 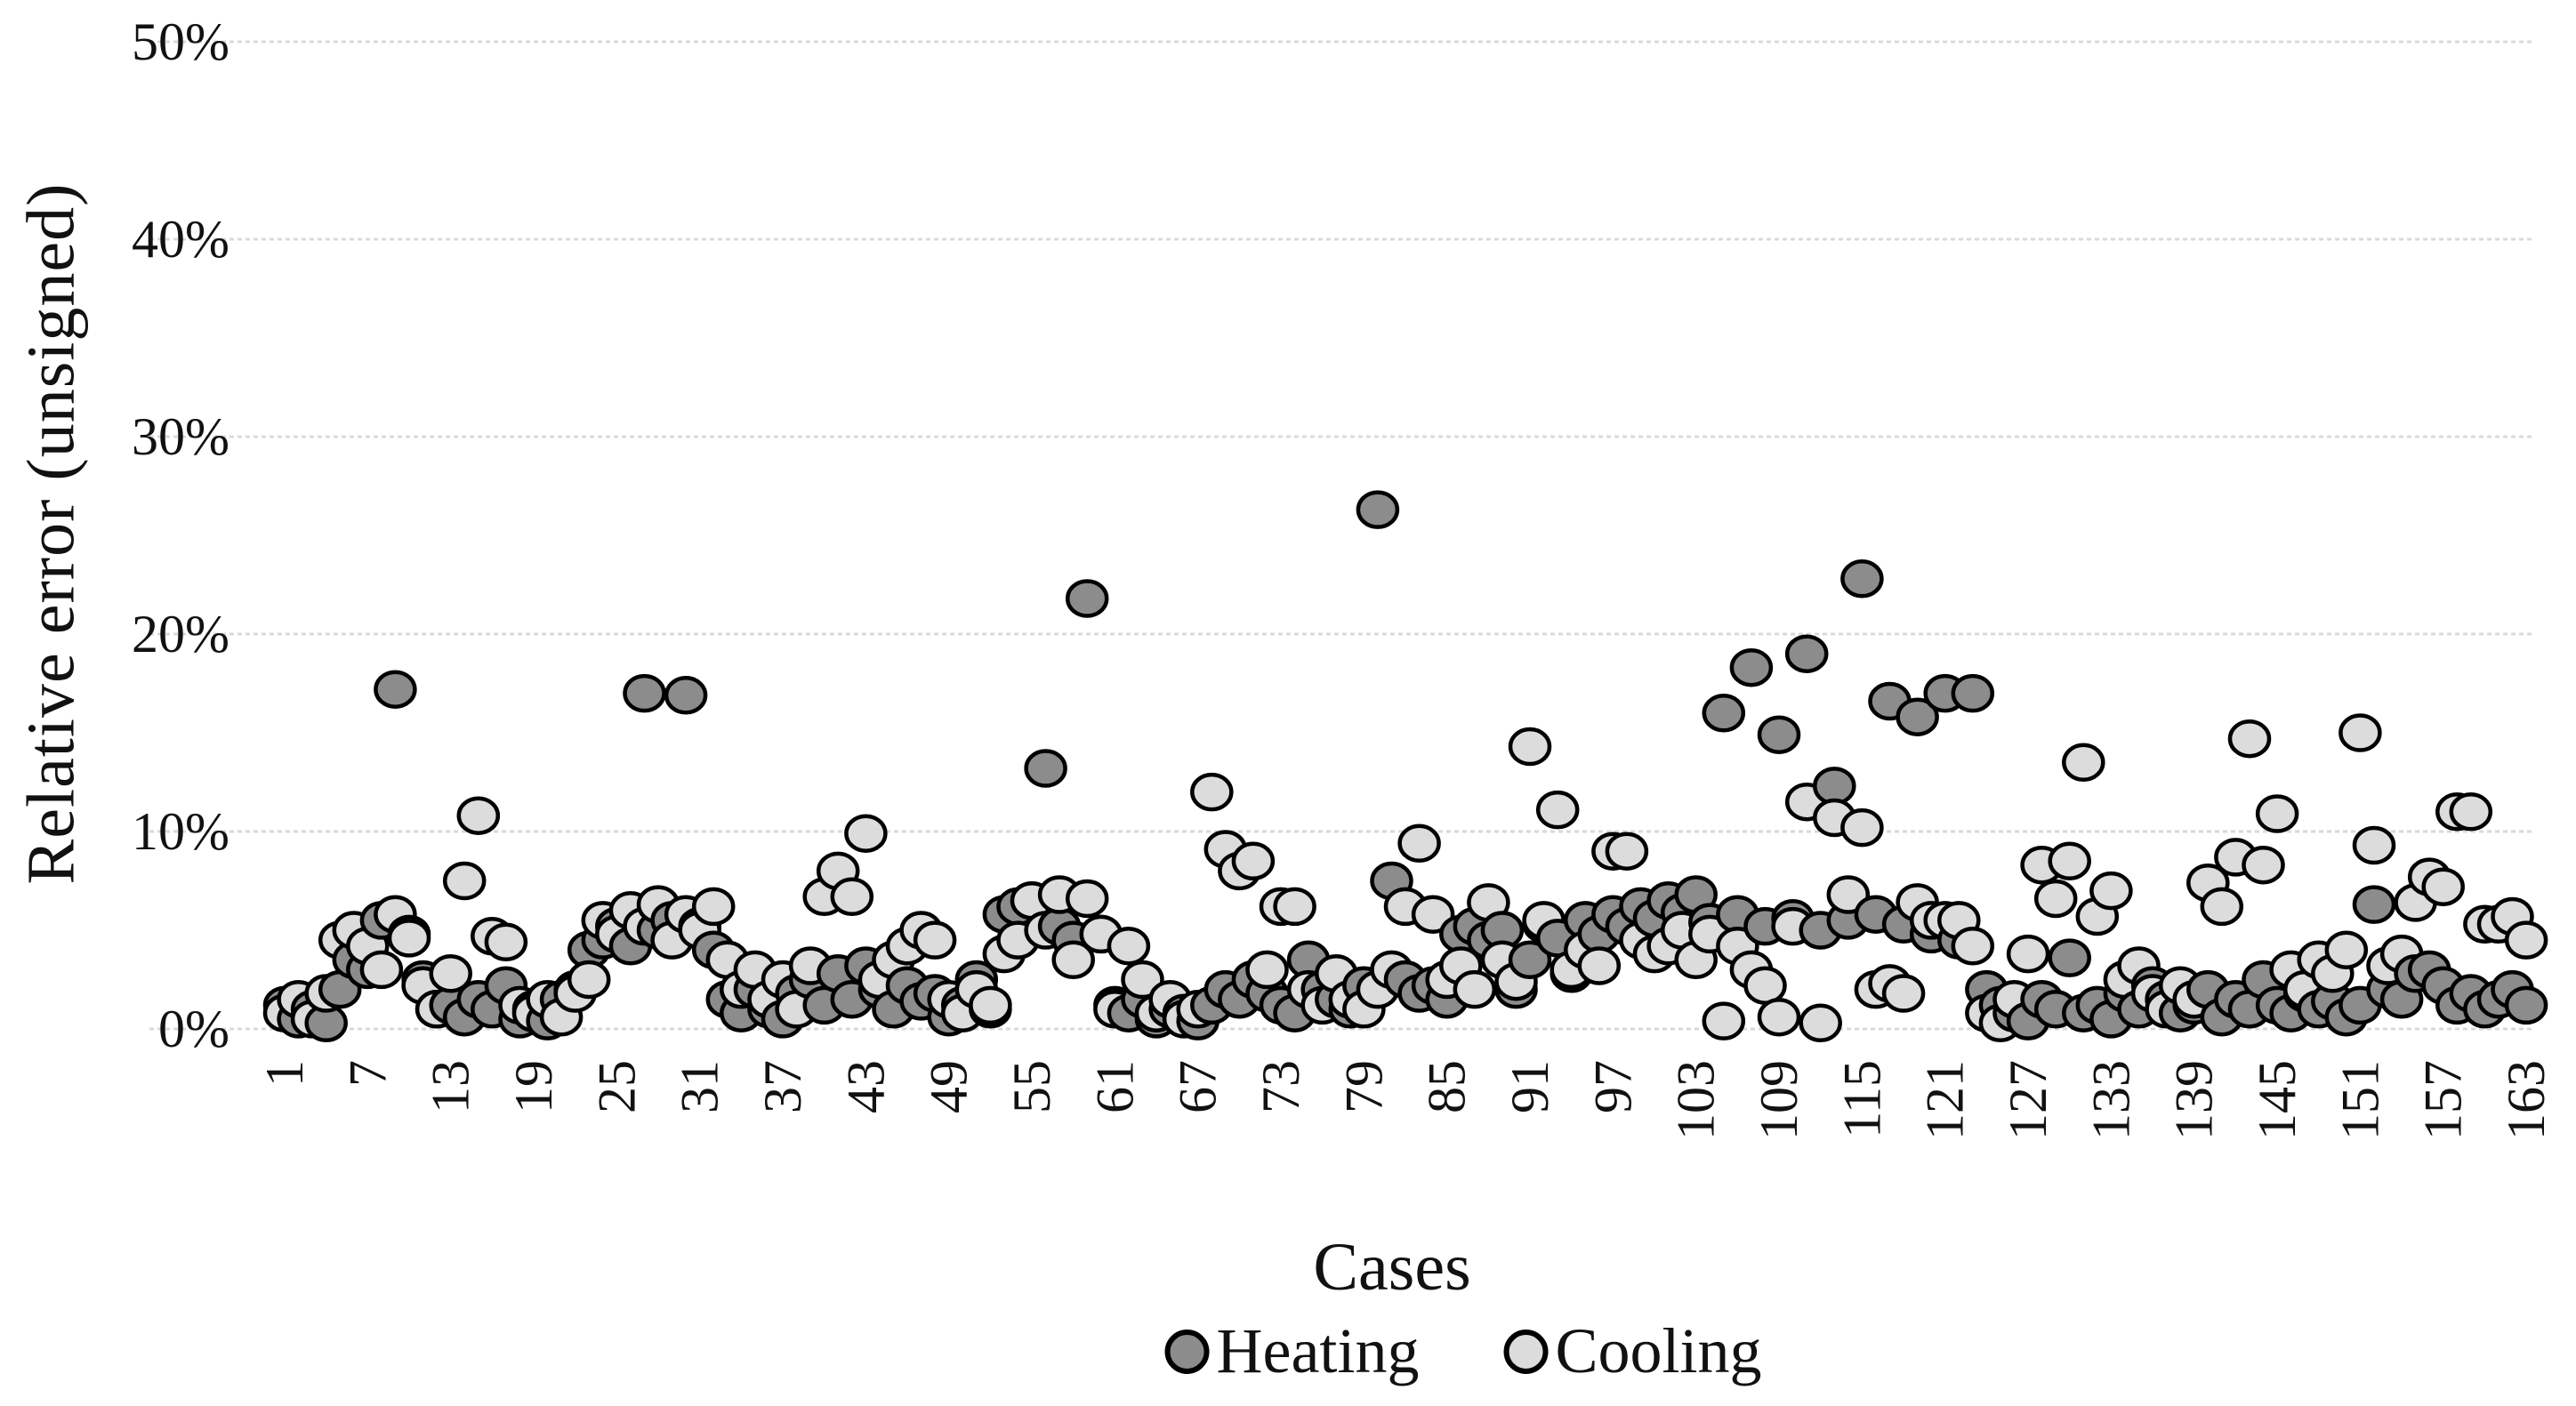 I want to click on x-tick-label-91: 91, so click(x=1530, y=1086).